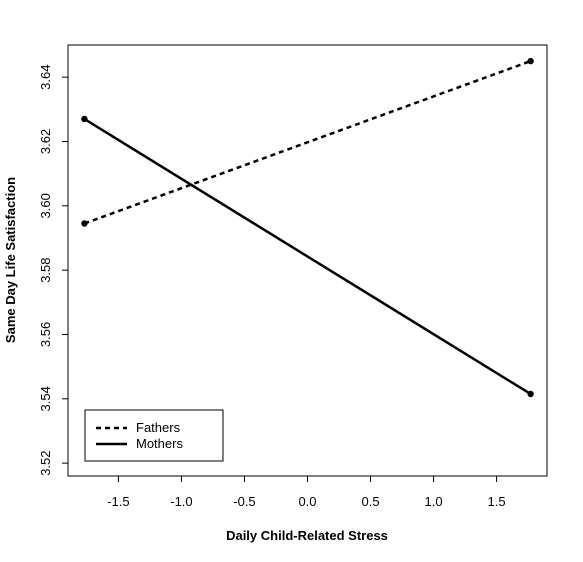  Describe the element at coordinates (158, 427) in the screenshot. I see `legend-label-fathers: Fathers` at that location.